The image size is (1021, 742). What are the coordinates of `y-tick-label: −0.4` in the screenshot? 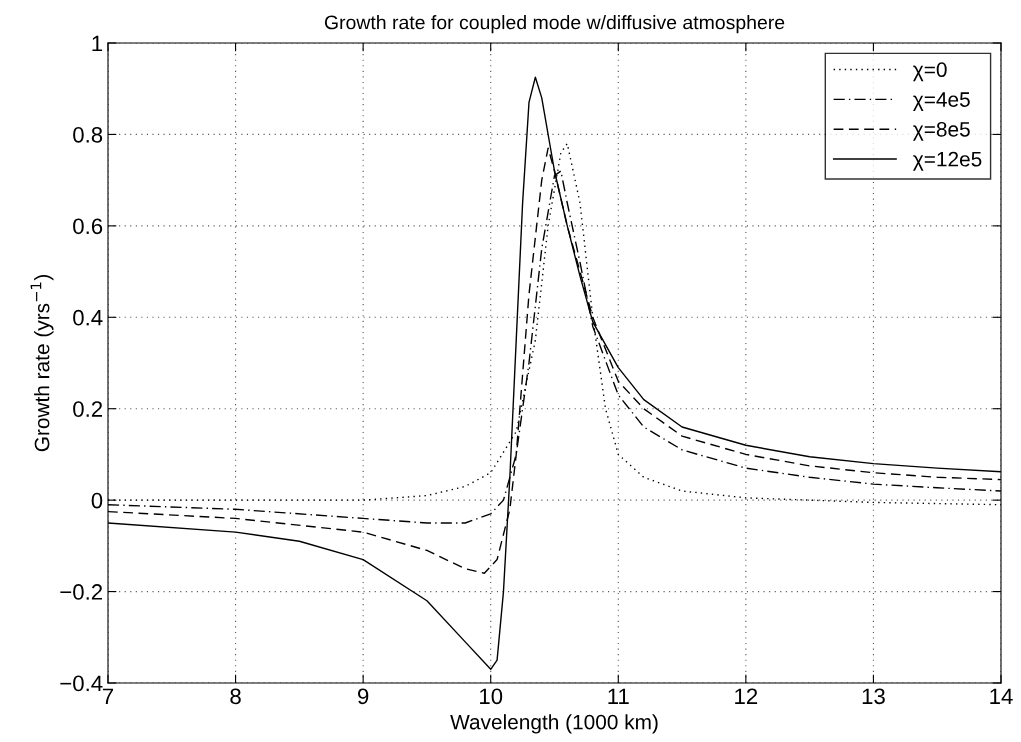 It's located at (81, 683).